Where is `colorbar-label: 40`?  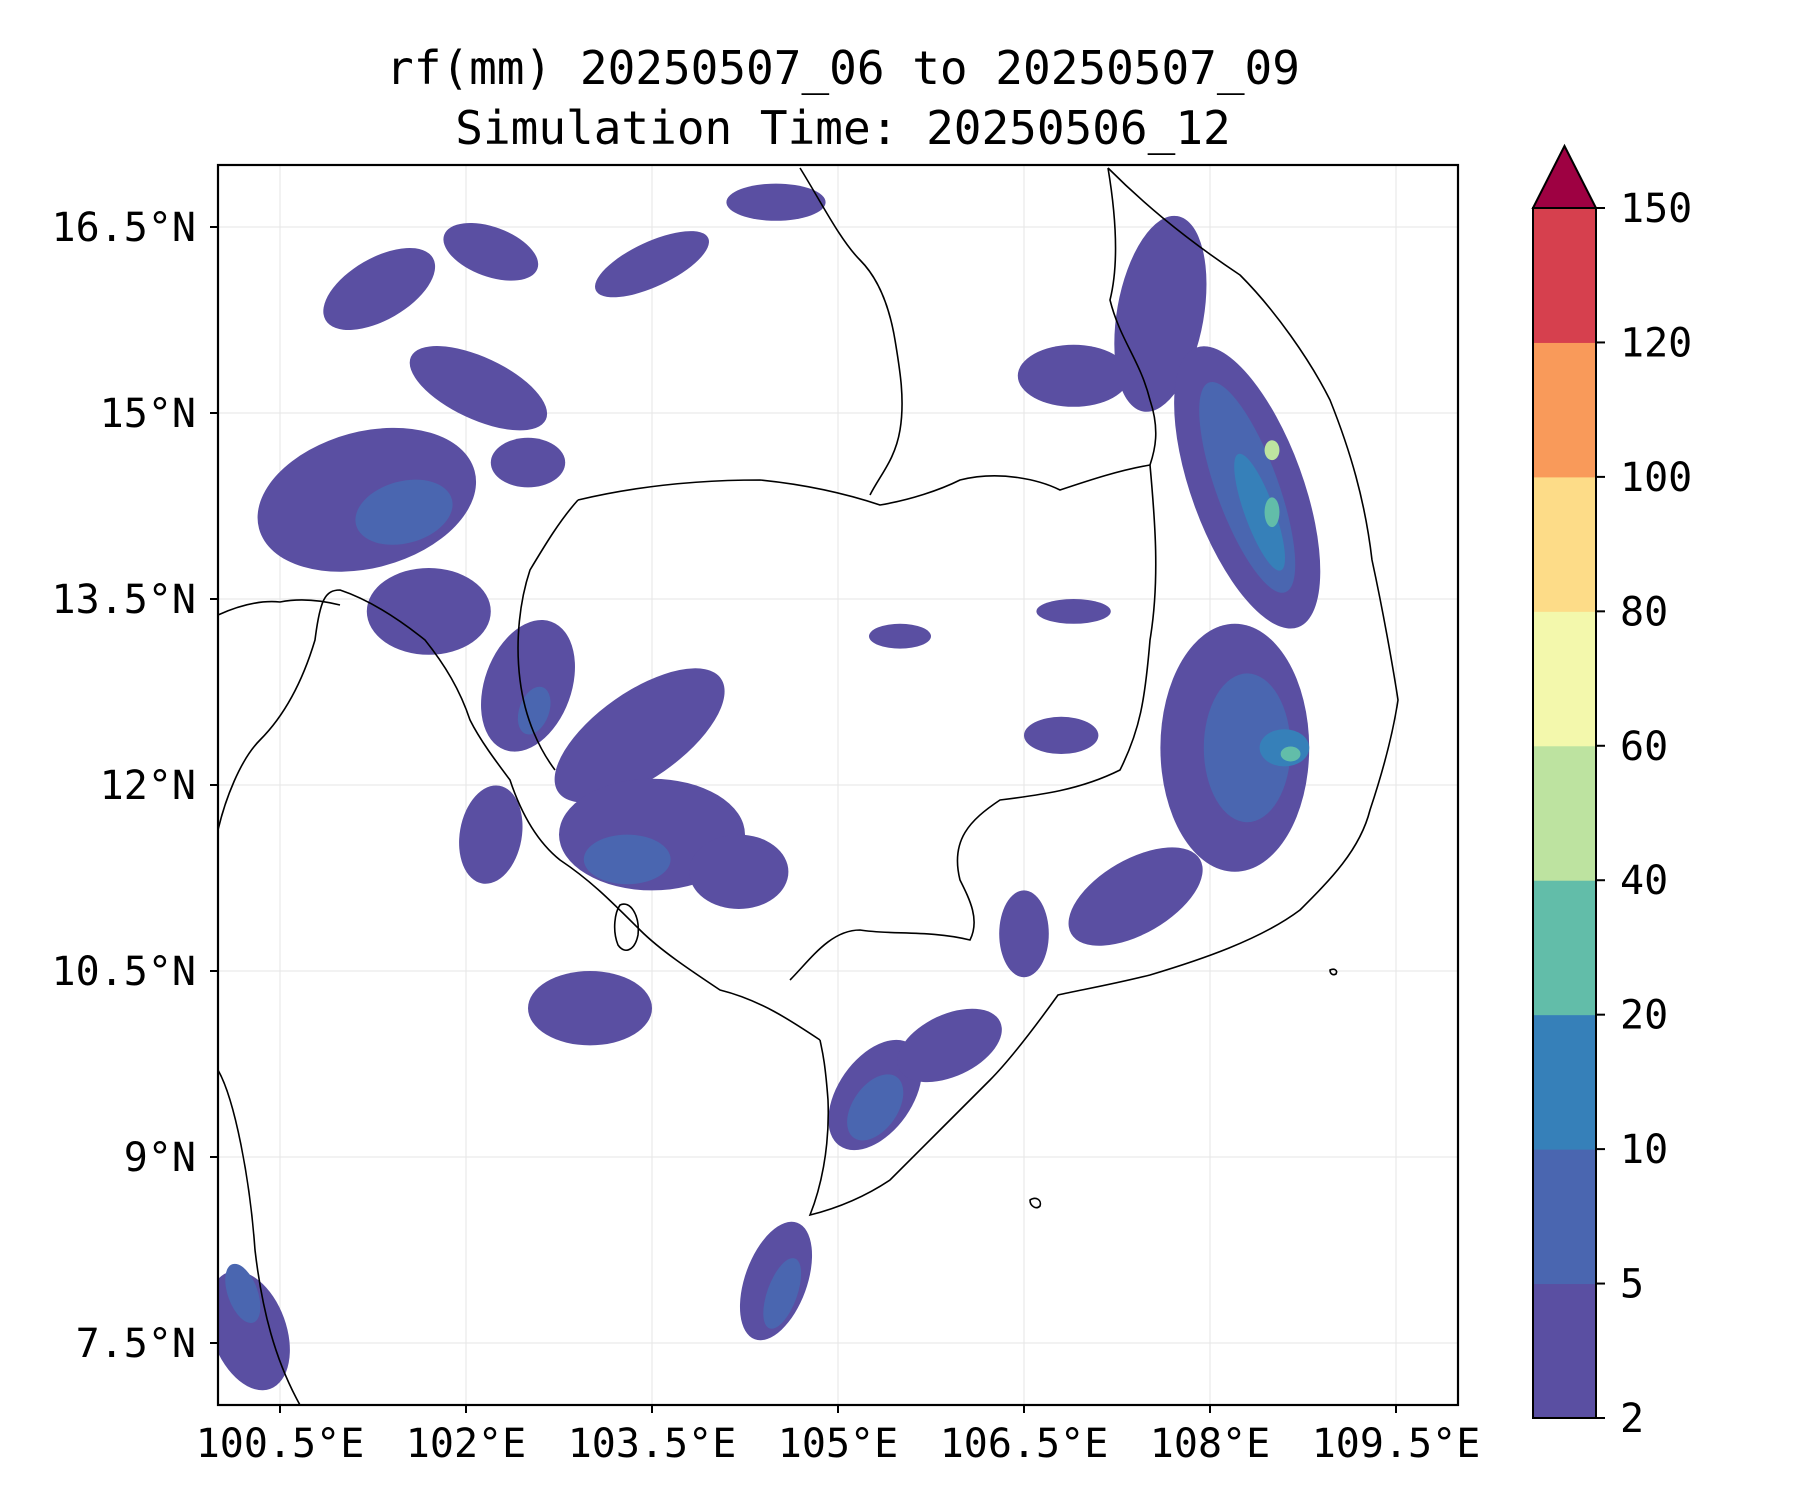 colorbar-label: 40 is located at coordinates (1644, 881).